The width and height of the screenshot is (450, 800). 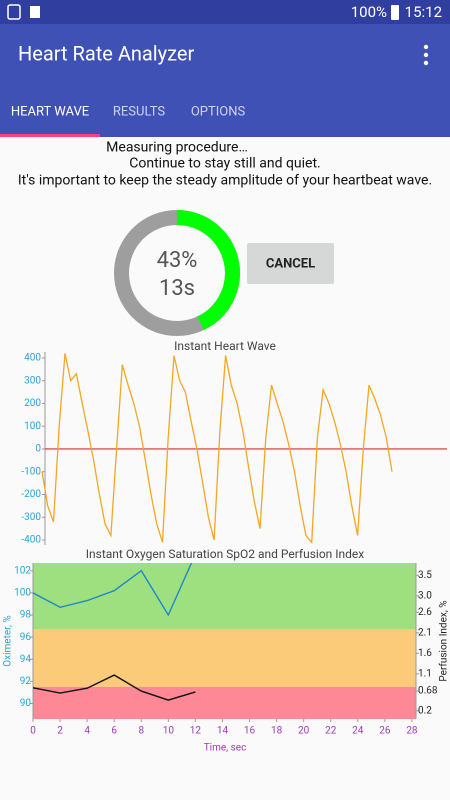 What do you see at coordinates (141, 731) in the screenshot?
I see `x-tick-label: 8` at bounding box center [141, 731].